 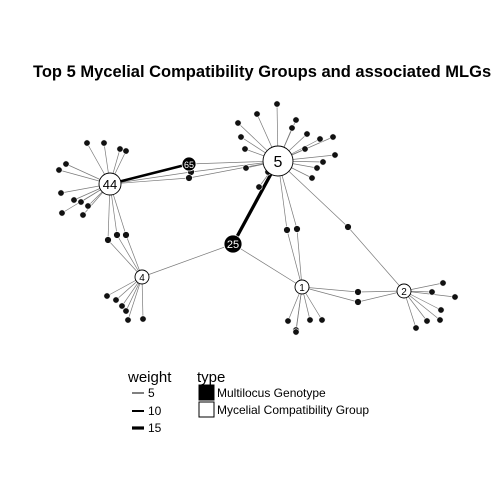 I want to click on legend-weight: weight 5 10 15, so click(x=149, y=402).